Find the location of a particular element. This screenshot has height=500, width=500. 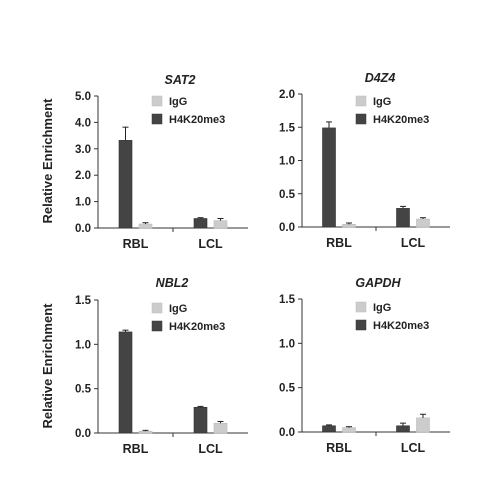

y-tick-label: 5.0 is located at coordinates (83, 97).